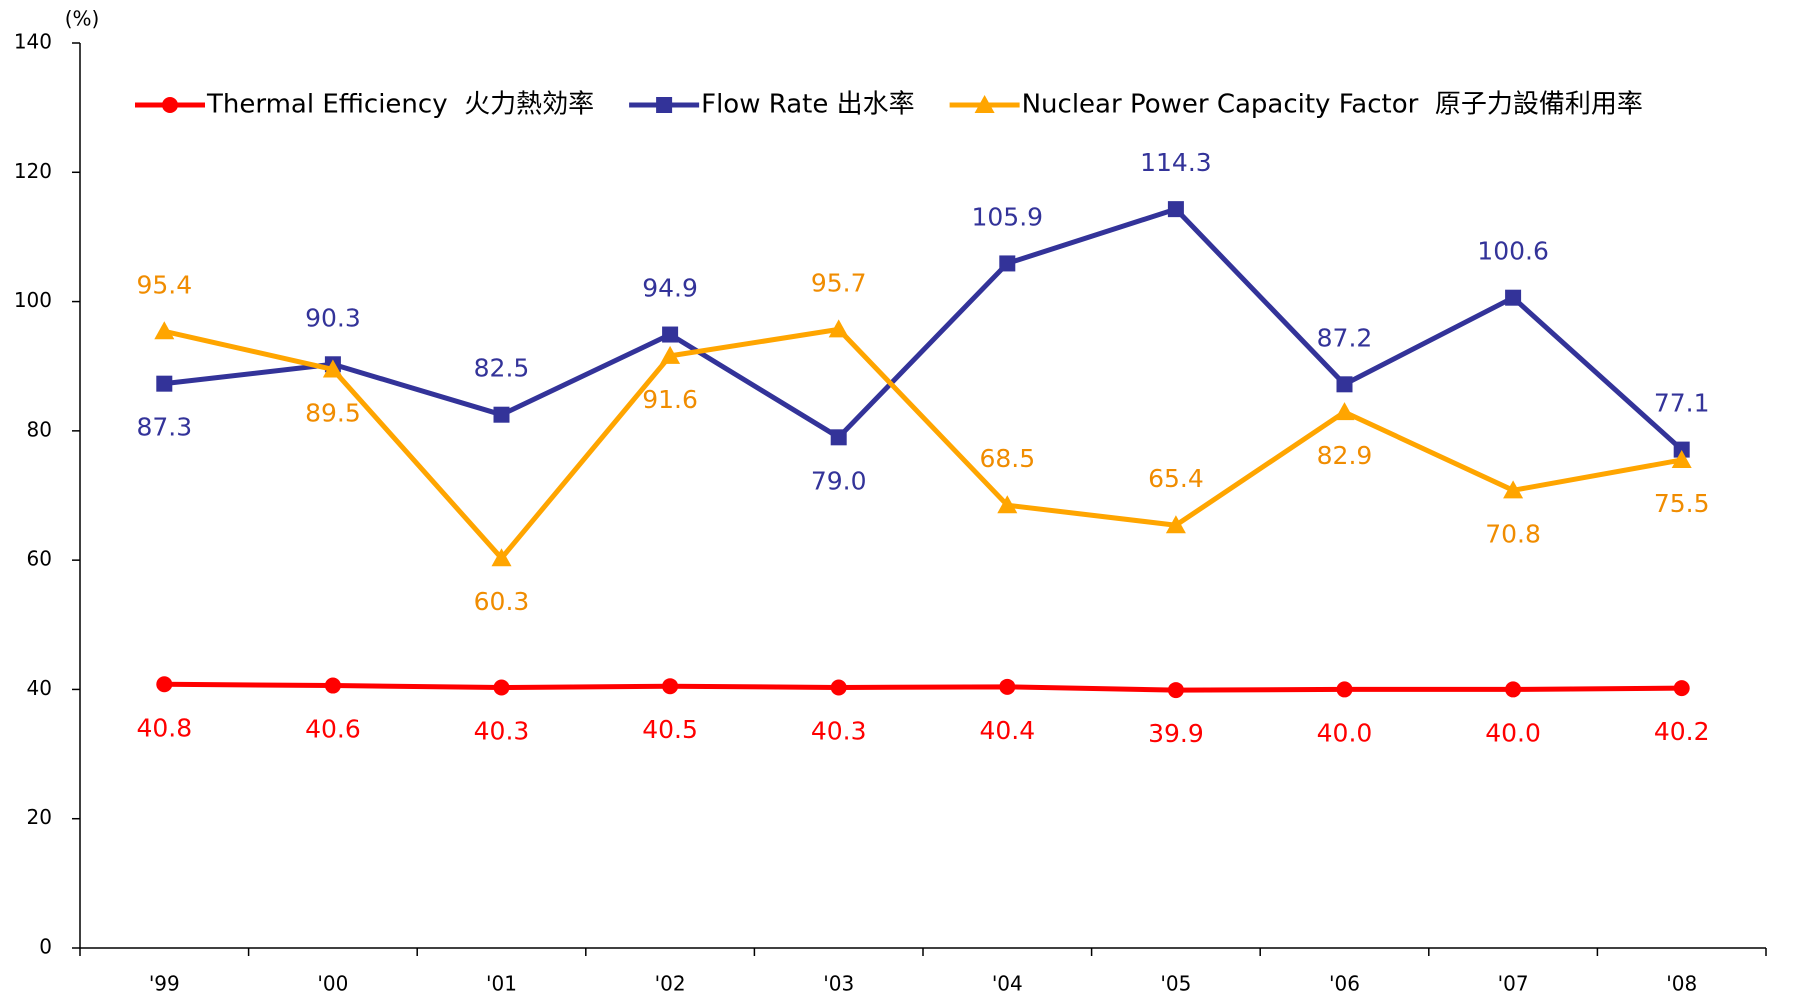 The height and width of the screenshot is (1000, 1798). What do you see at coordinates (164, 984) in the screenshot?
I see `x-tick-label: '99` at bounding box center [164, 984].